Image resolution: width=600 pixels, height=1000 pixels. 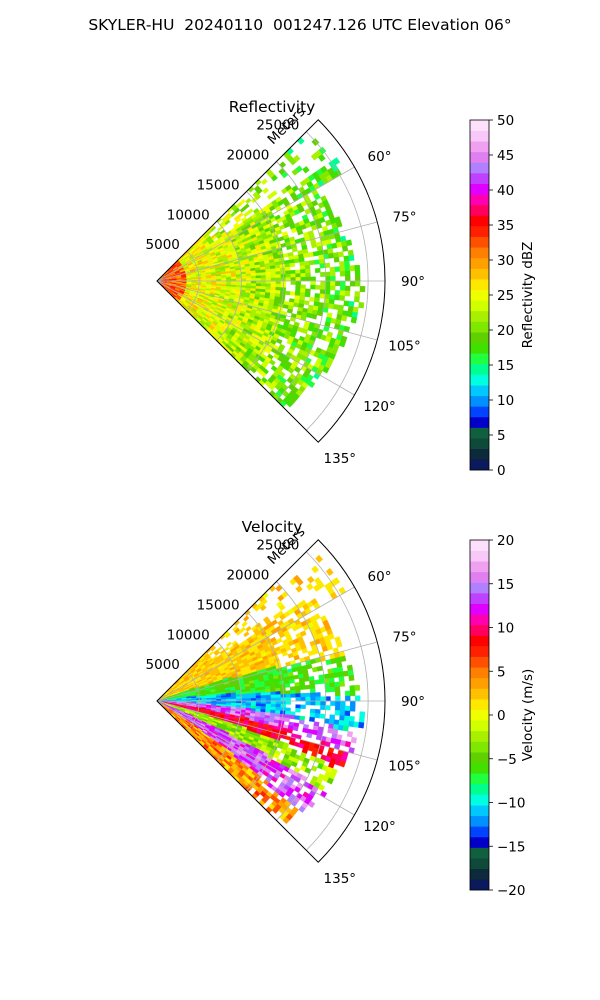 What do you see at coordinates (272, 107) in the screenshot?
I see `panel-title: Reflectivity` at bounding box center [272, 107].